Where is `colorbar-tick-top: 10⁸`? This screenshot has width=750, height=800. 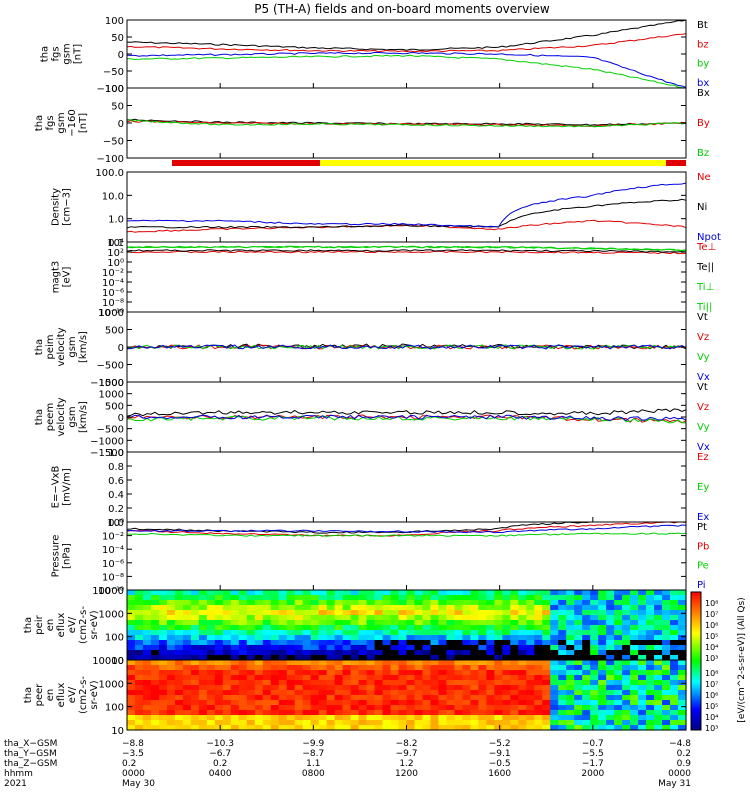
colorbar-tick-top: 10⁸ is located at coordinates (711, 603).